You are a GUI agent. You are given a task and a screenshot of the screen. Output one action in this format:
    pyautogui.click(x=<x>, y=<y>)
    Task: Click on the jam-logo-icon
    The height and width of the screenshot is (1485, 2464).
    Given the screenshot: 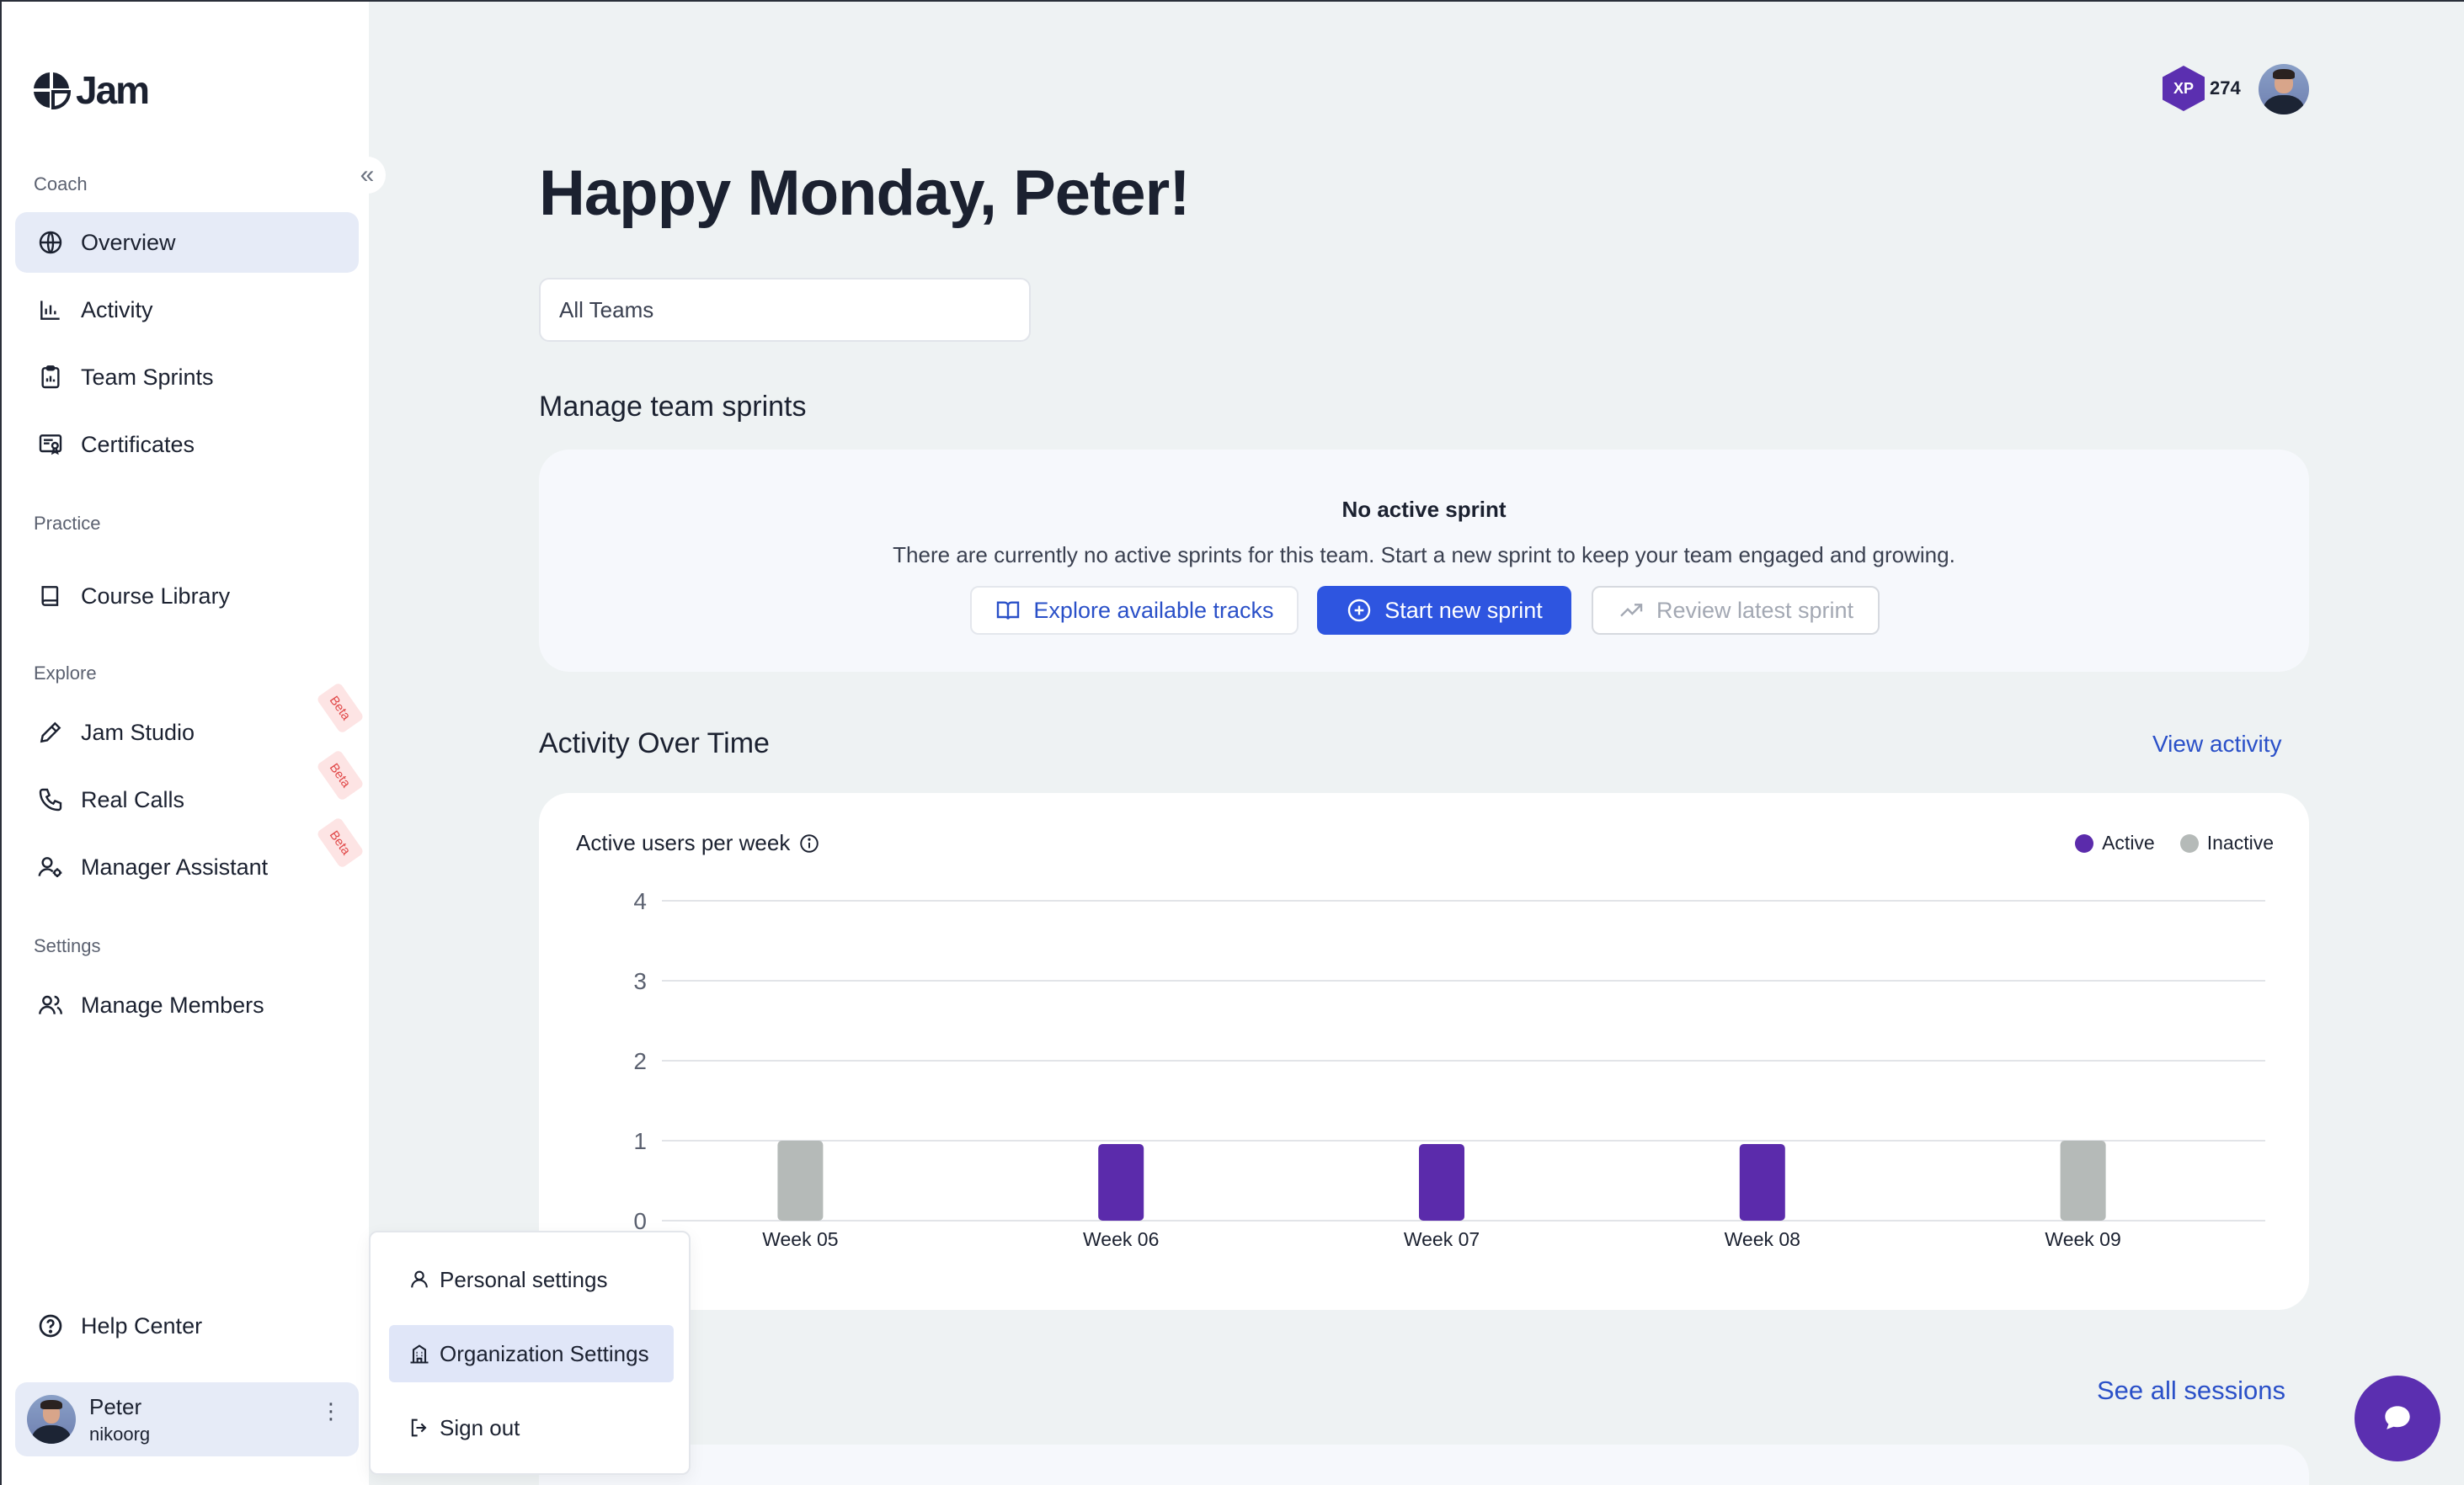 What is the action you would take?
    pyautogui.click(x=52, y=91)
    